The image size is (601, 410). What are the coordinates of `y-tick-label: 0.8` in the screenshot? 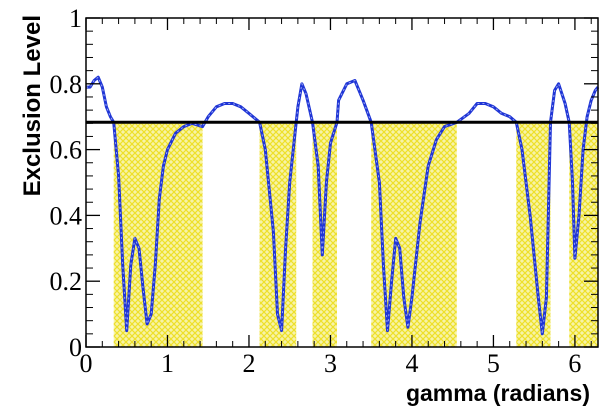 It's located at (66, 84).